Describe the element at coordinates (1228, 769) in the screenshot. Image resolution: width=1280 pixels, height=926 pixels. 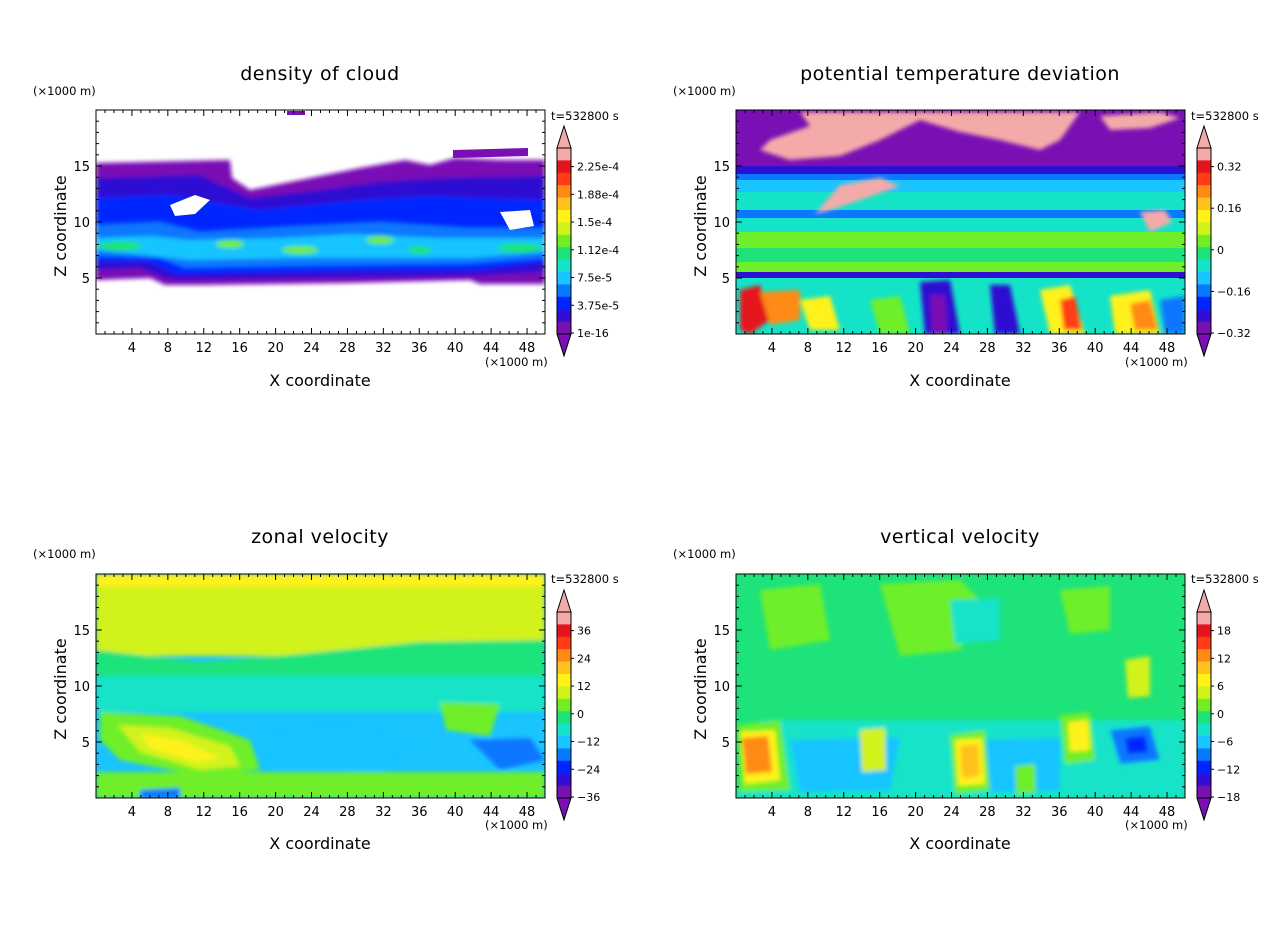
I see `colorbar-label: −12` at that location.